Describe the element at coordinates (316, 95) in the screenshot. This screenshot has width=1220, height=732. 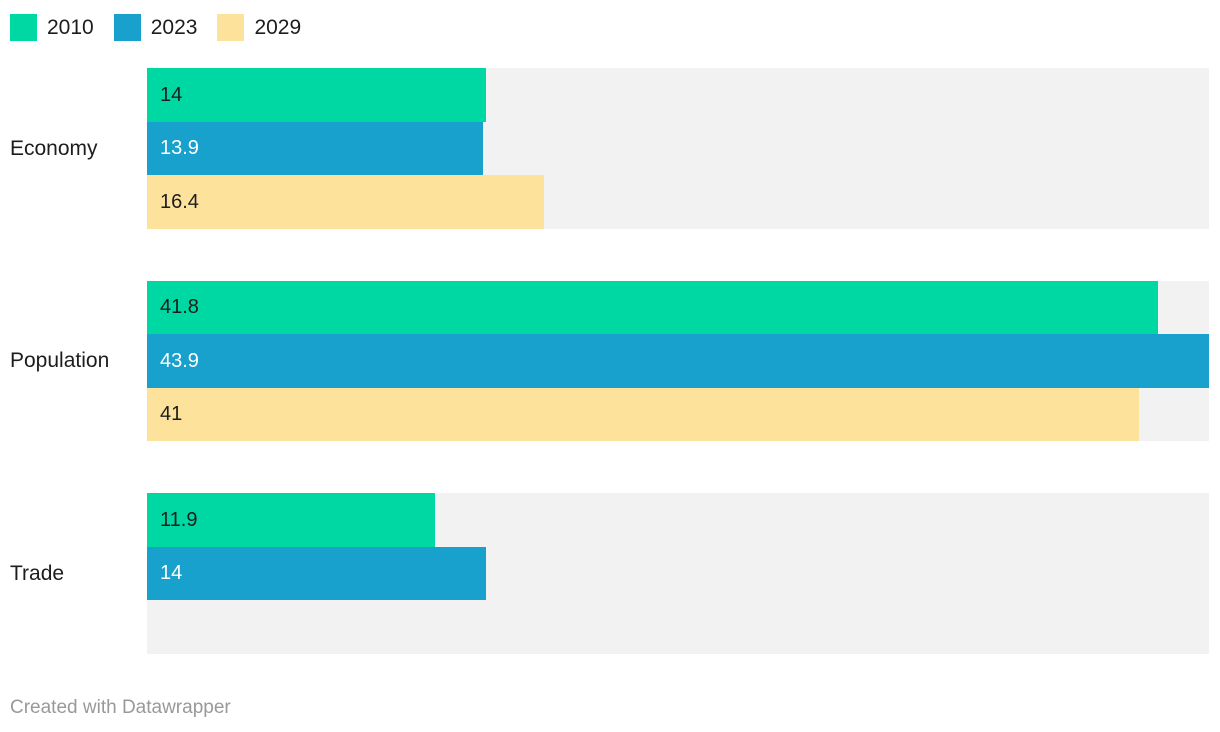
I see `bar-2010-economy: 14` at that location.